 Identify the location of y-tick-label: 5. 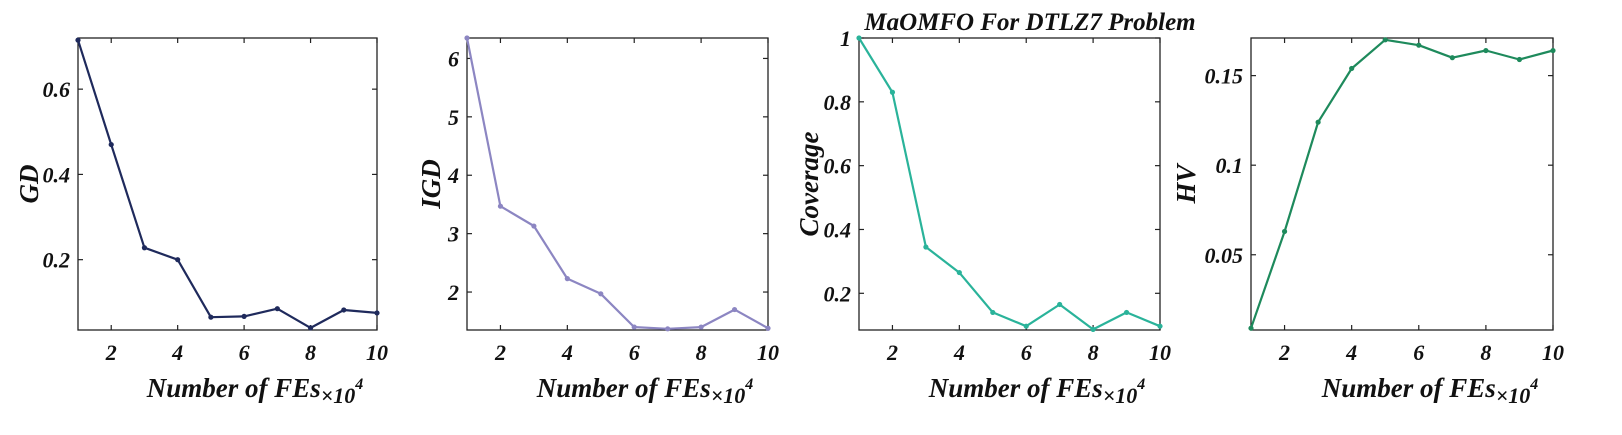
(453, 117).